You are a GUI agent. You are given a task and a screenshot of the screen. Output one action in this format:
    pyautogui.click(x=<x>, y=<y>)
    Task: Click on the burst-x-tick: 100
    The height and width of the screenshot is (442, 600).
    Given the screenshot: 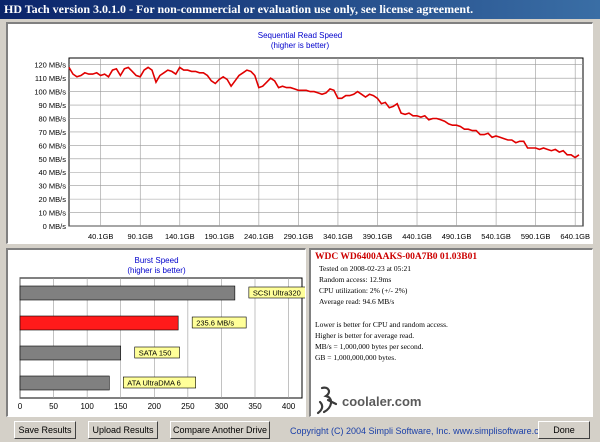 What is the action you would take?
    pyautogui.click(x=87, y=406)
    